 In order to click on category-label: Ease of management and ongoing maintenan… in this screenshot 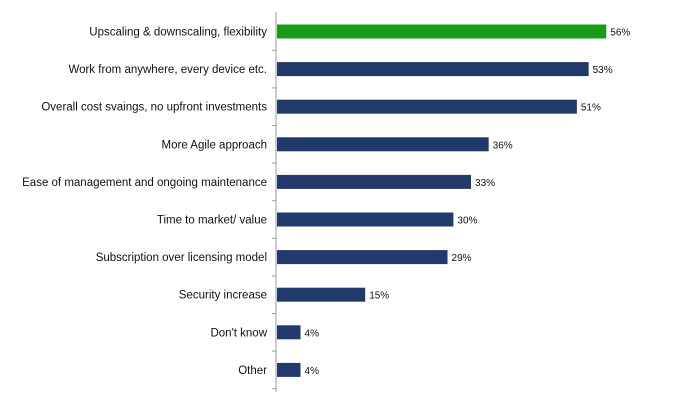, I will do `click(144, 183)`.